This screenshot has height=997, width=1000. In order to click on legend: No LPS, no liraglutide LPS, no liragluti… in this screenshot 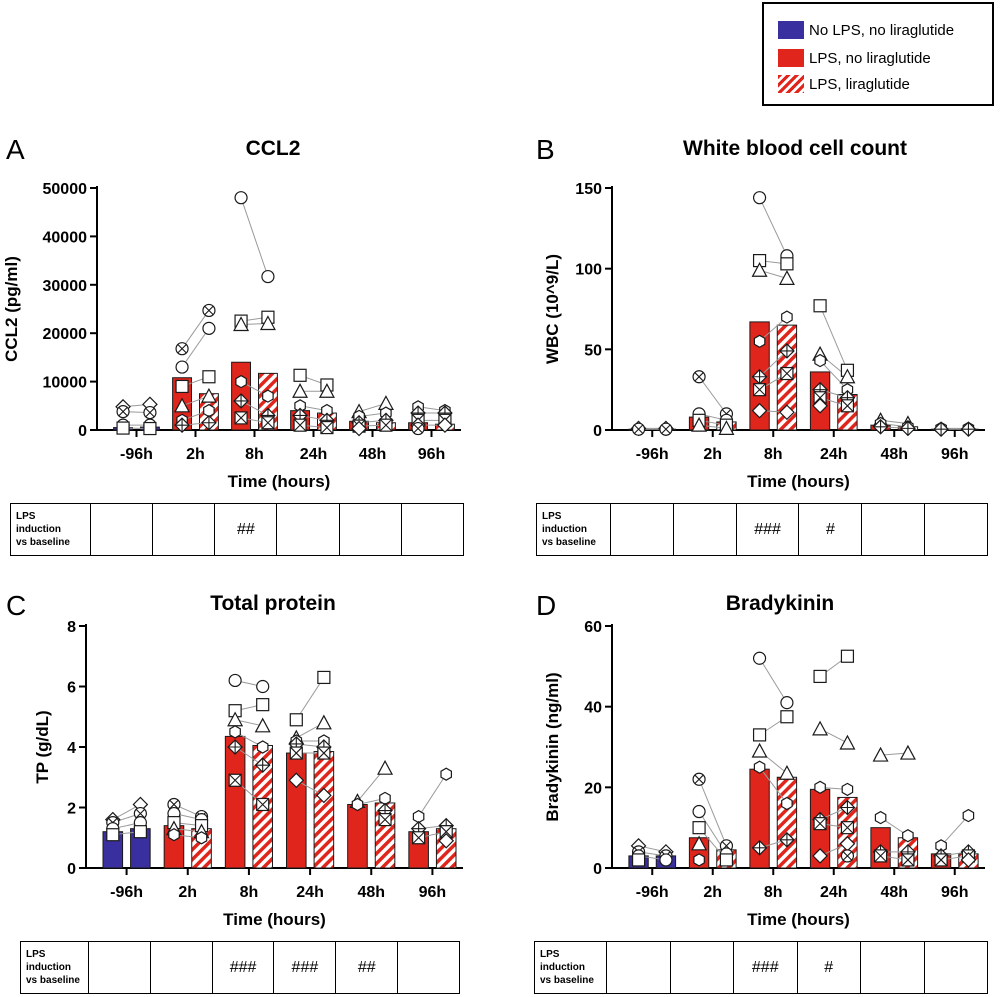, I will do `click(878, 54)`.